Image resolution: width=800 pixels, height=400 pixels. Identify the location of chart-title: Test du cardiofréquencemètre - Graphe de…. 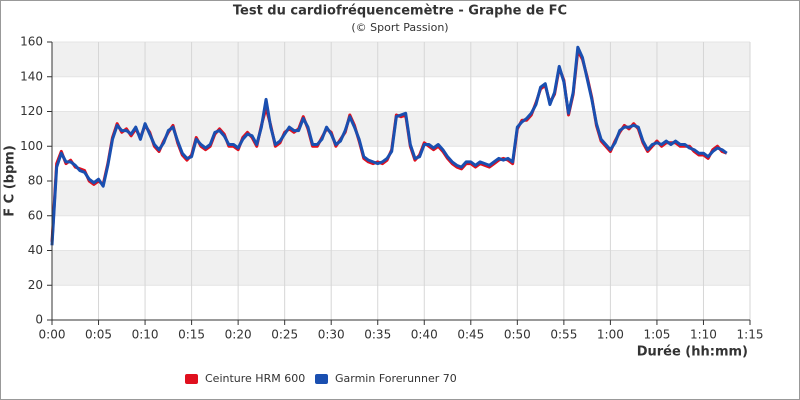
(400, 11).